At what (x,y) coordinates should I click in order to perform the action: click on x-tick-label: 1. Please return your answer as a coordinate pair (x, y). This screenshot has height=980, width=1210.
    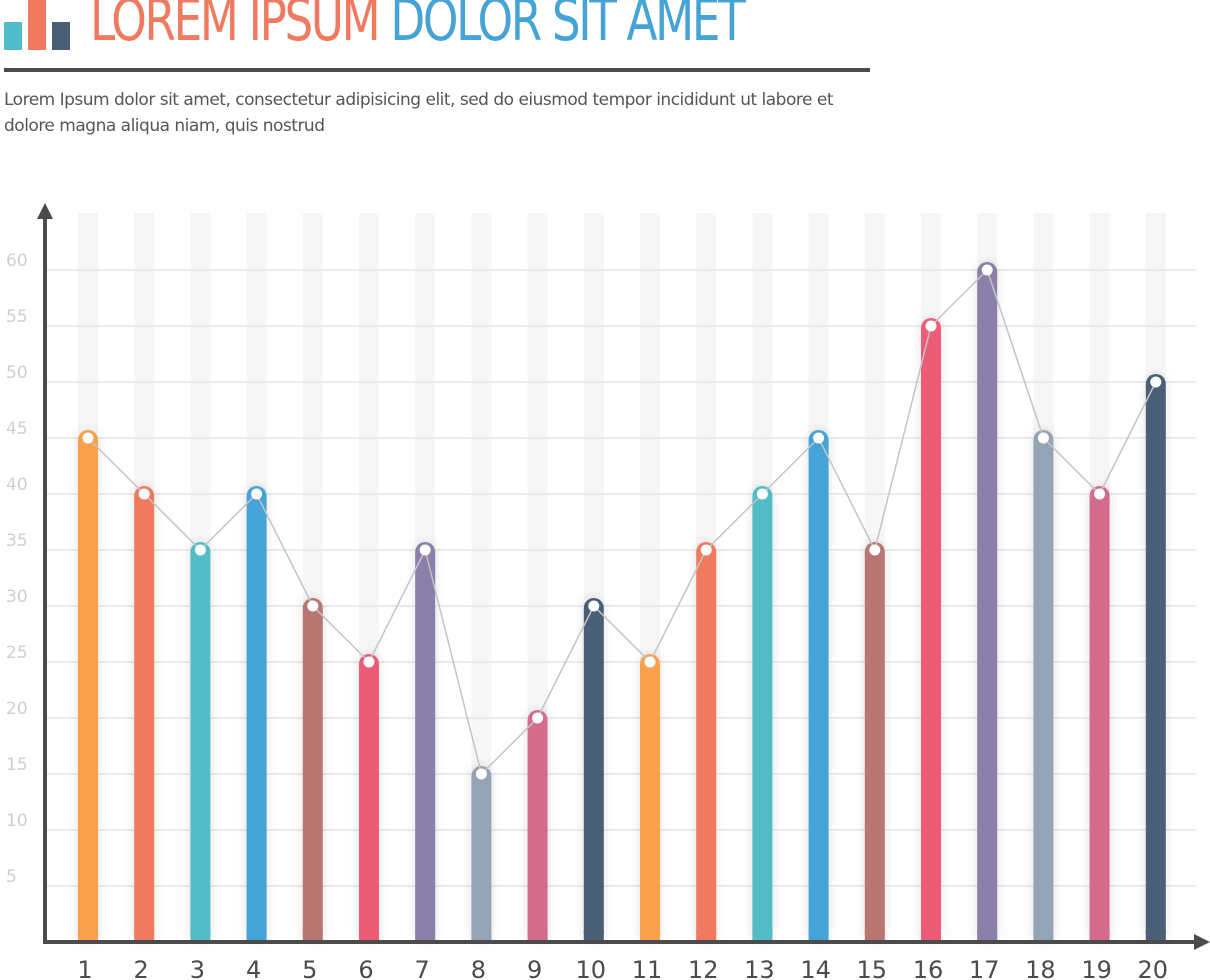
    Looking at the image, I should click on (84, 968).